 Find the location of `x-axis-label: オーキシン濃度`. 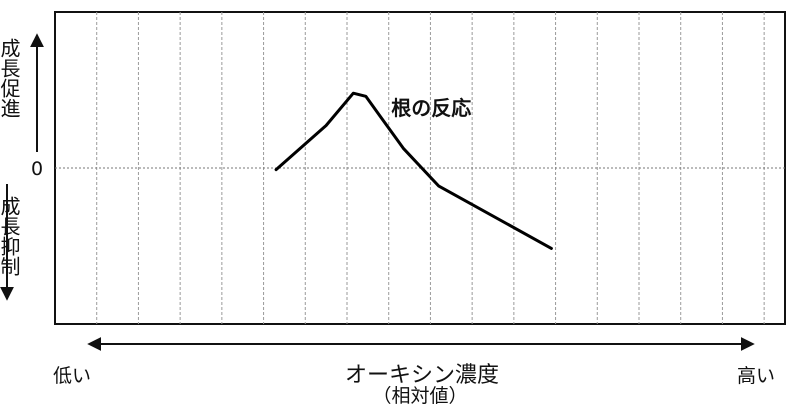

x-axis-label: オーキシン濃度 is located at coordinates (422, 375).